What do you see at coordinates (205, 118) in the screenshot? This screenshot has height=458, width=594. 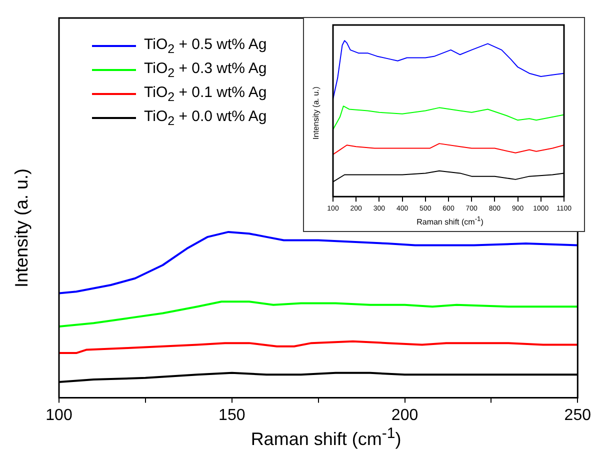 I see `legend-label: TiO$_{2}$ + 0.0 wt% Ag` at bounding box center [205, 118].